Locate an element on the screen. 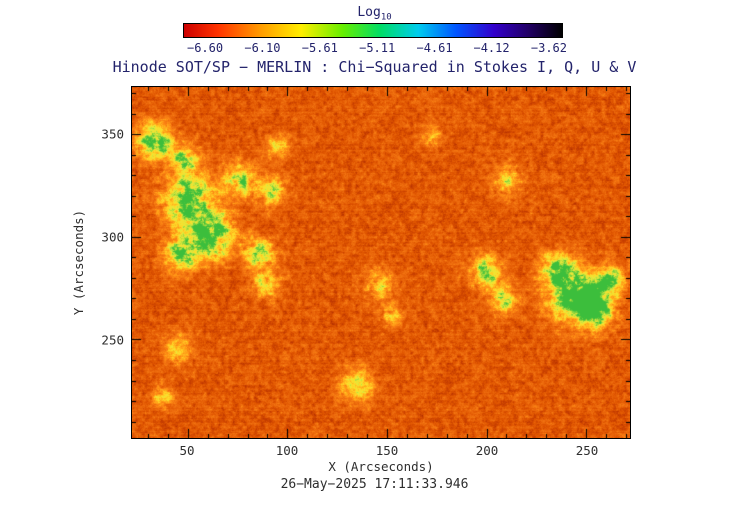  y-axis-label: Y (Arcseconds) is located at coordinates (79, 262).